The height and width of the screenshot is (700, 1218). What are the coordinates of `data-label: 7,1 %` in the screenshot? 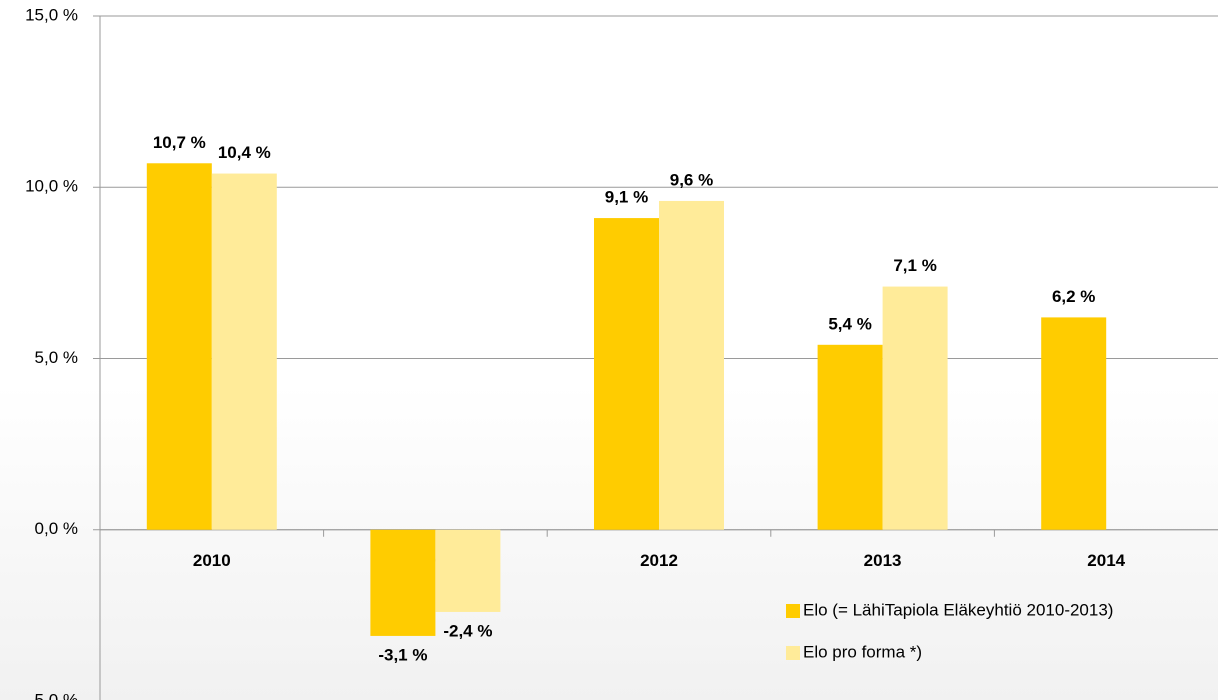 It's located at (914, 265).